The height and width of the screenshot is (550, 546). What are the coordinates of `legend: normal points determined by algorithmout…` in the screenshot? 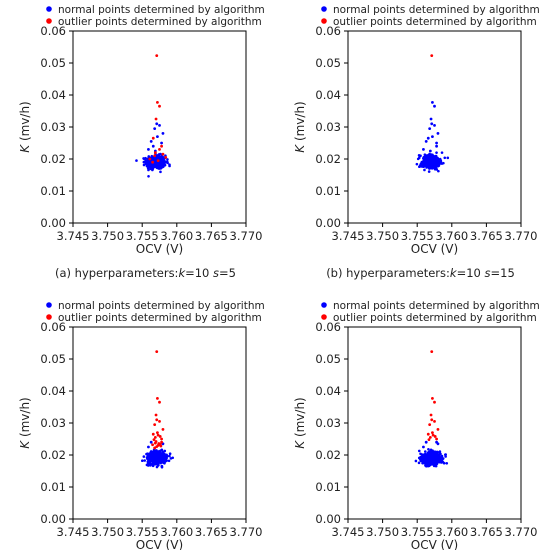 It's located at (155, 312).